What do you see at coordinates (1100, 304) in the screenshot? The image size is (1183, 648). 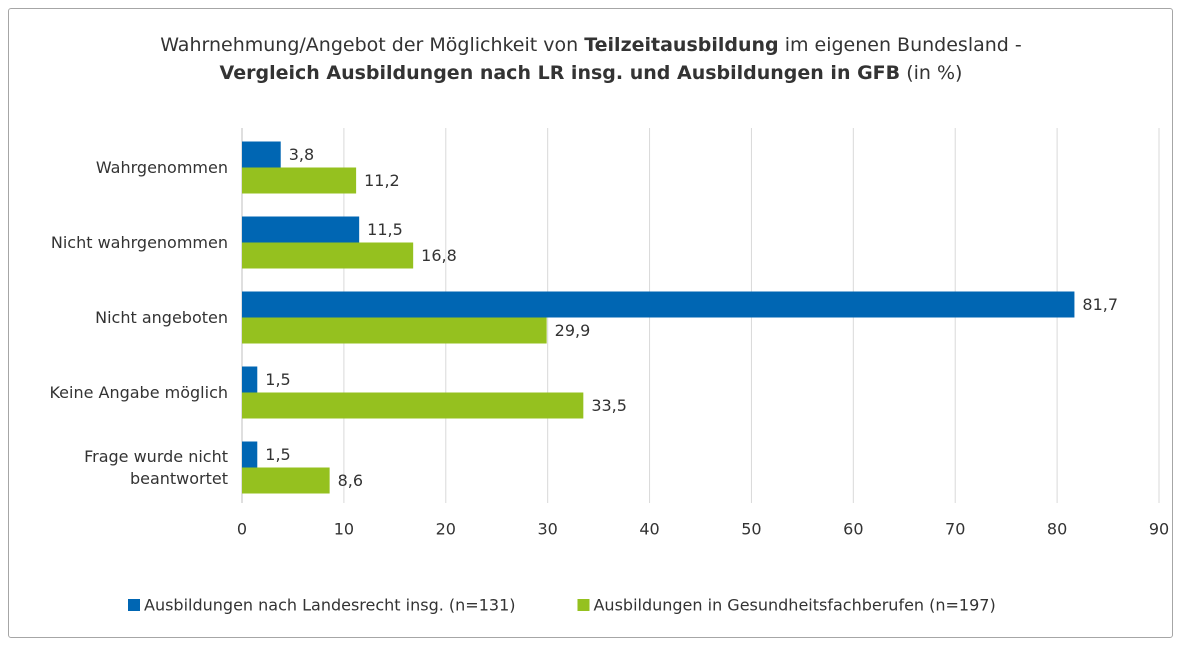 I see `value-label: 81,7` at bounding box center [1100, 304].